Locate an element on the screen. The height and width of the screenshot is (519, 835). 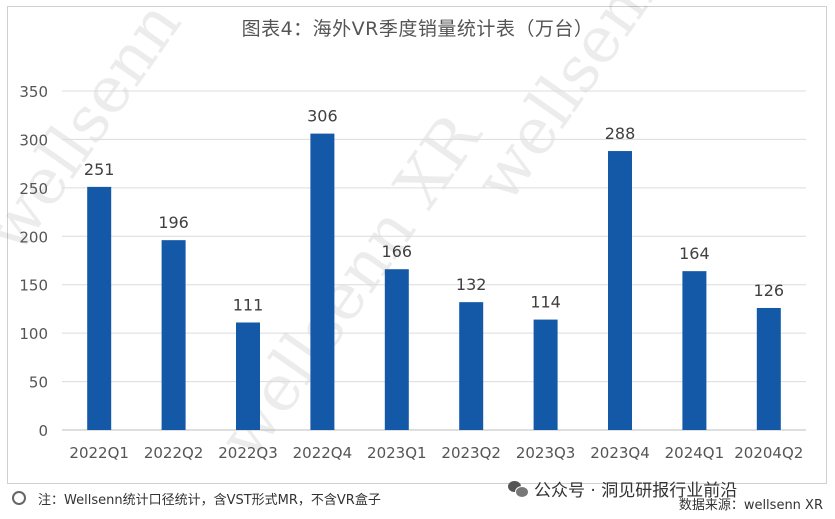
x-tick-label: 2023Q4 is located at coordinates (620, 453).